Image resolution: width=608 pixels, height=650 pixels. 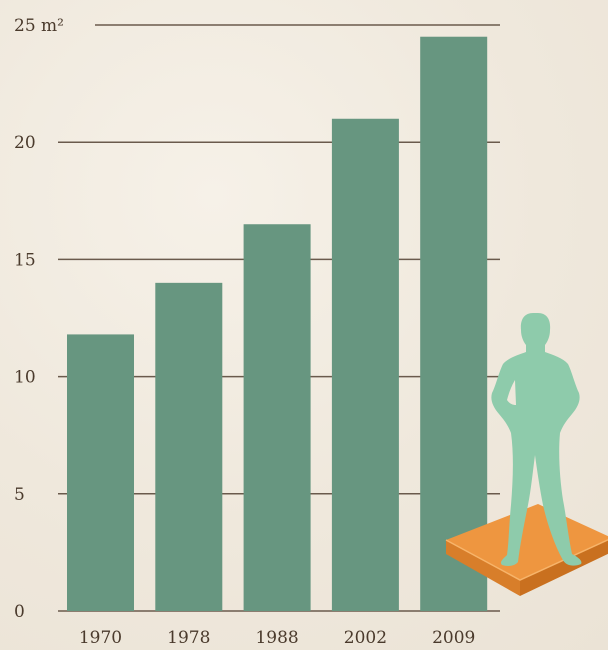 What do you see at coordinates (188, 638) in the screenshot?
I see `x-tick-label-1978: 1978` at bounding box center [188, 638].